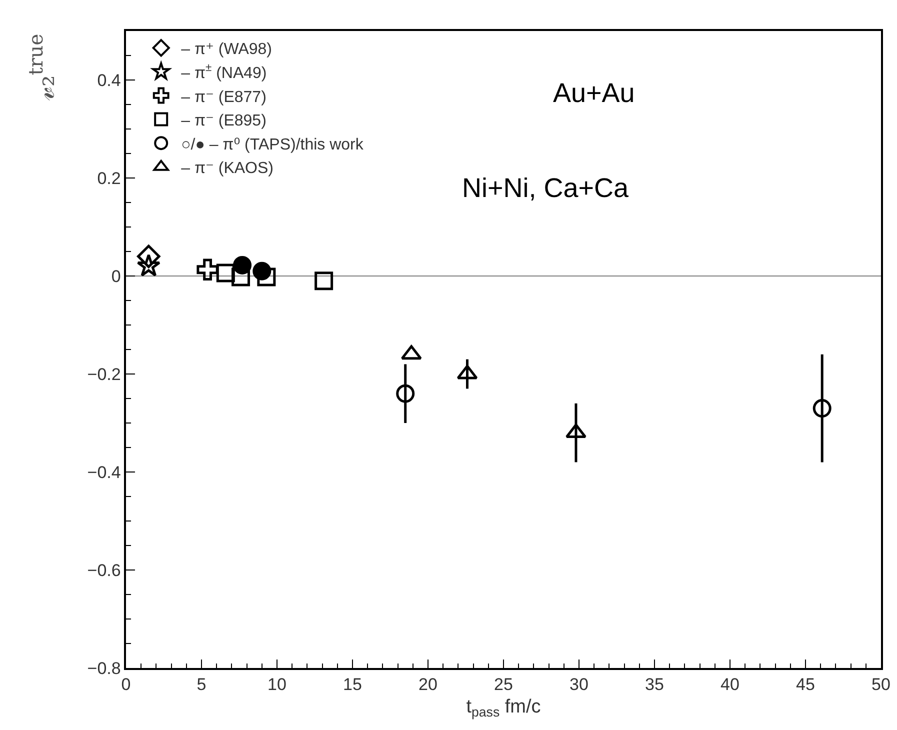  Describe the element at coordinates (352, 684) in the screenshot. I see `x-tick-label: 15` at that location.